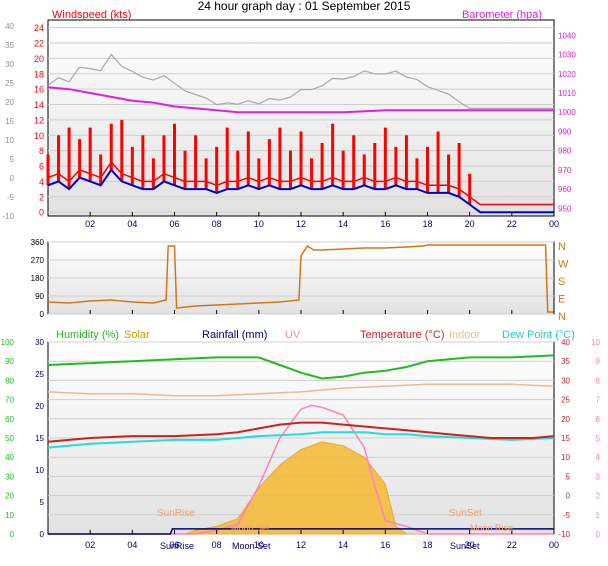  Describe the element at coordinates (301, 440) in the screenshot. I see `dew-point-series-line` at that location.